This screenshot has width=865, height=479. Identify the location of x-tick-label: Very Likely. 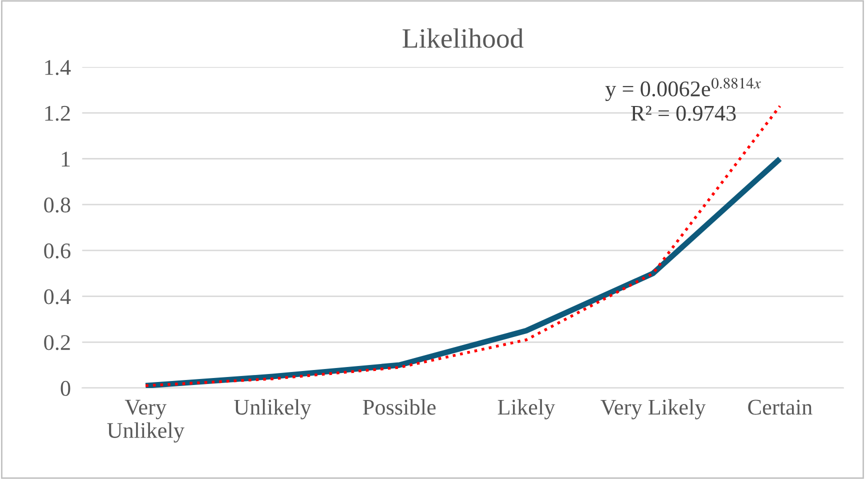
(653, 409).